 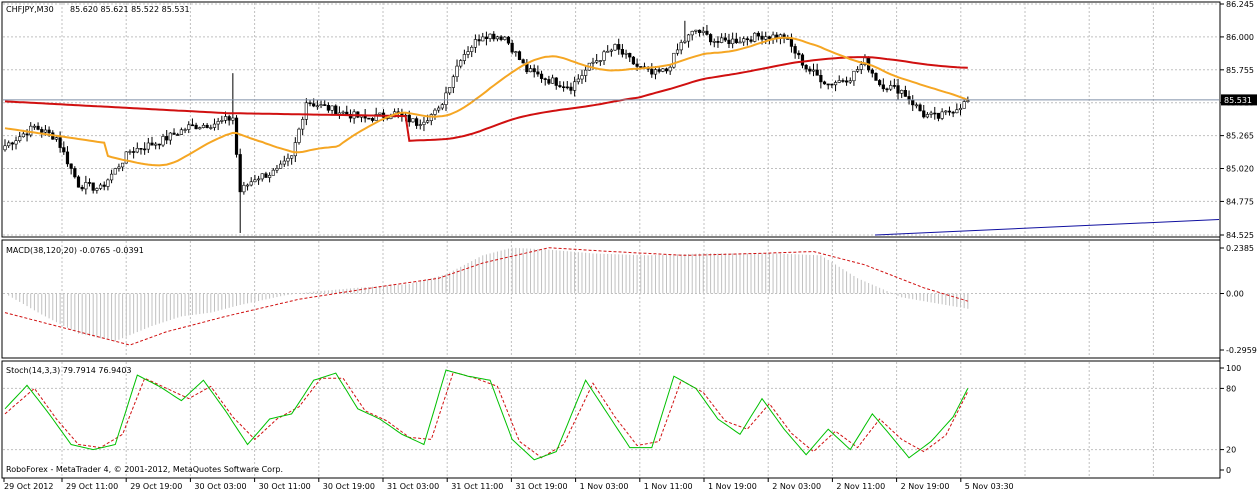 What do you see at coordinates (156, 486) in the screenshot?
I see `time-tick-label: 29 Oct 19:00` at bounding box center [156, 486].